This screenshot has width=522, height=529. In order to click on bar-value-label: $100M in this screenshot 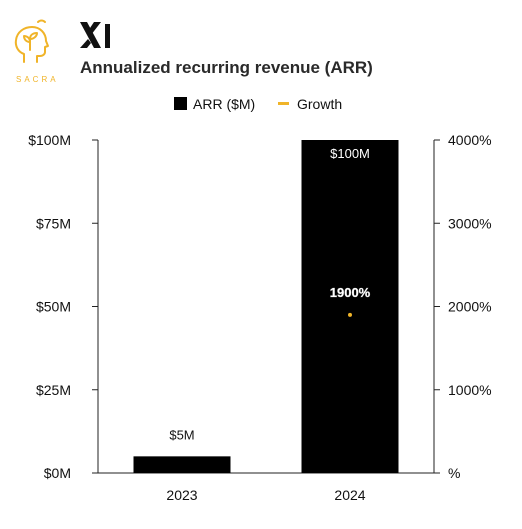, I will do `click(350, 153)`.